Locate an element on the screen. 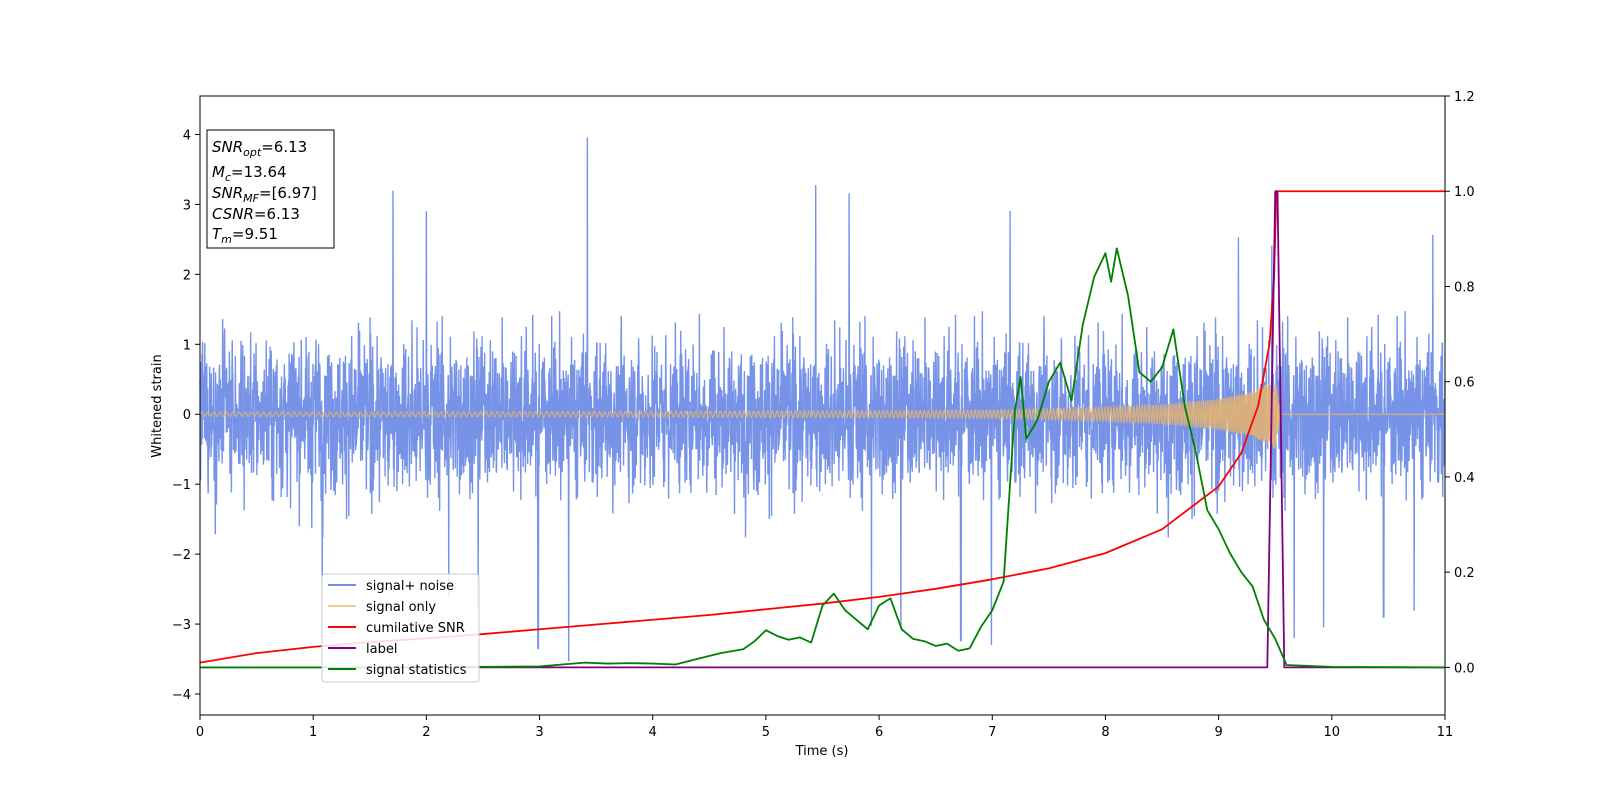 The width and height of the screenshot is (1600, 800). legend-entry: cumilative SNR is located at coordinates (415, 628).